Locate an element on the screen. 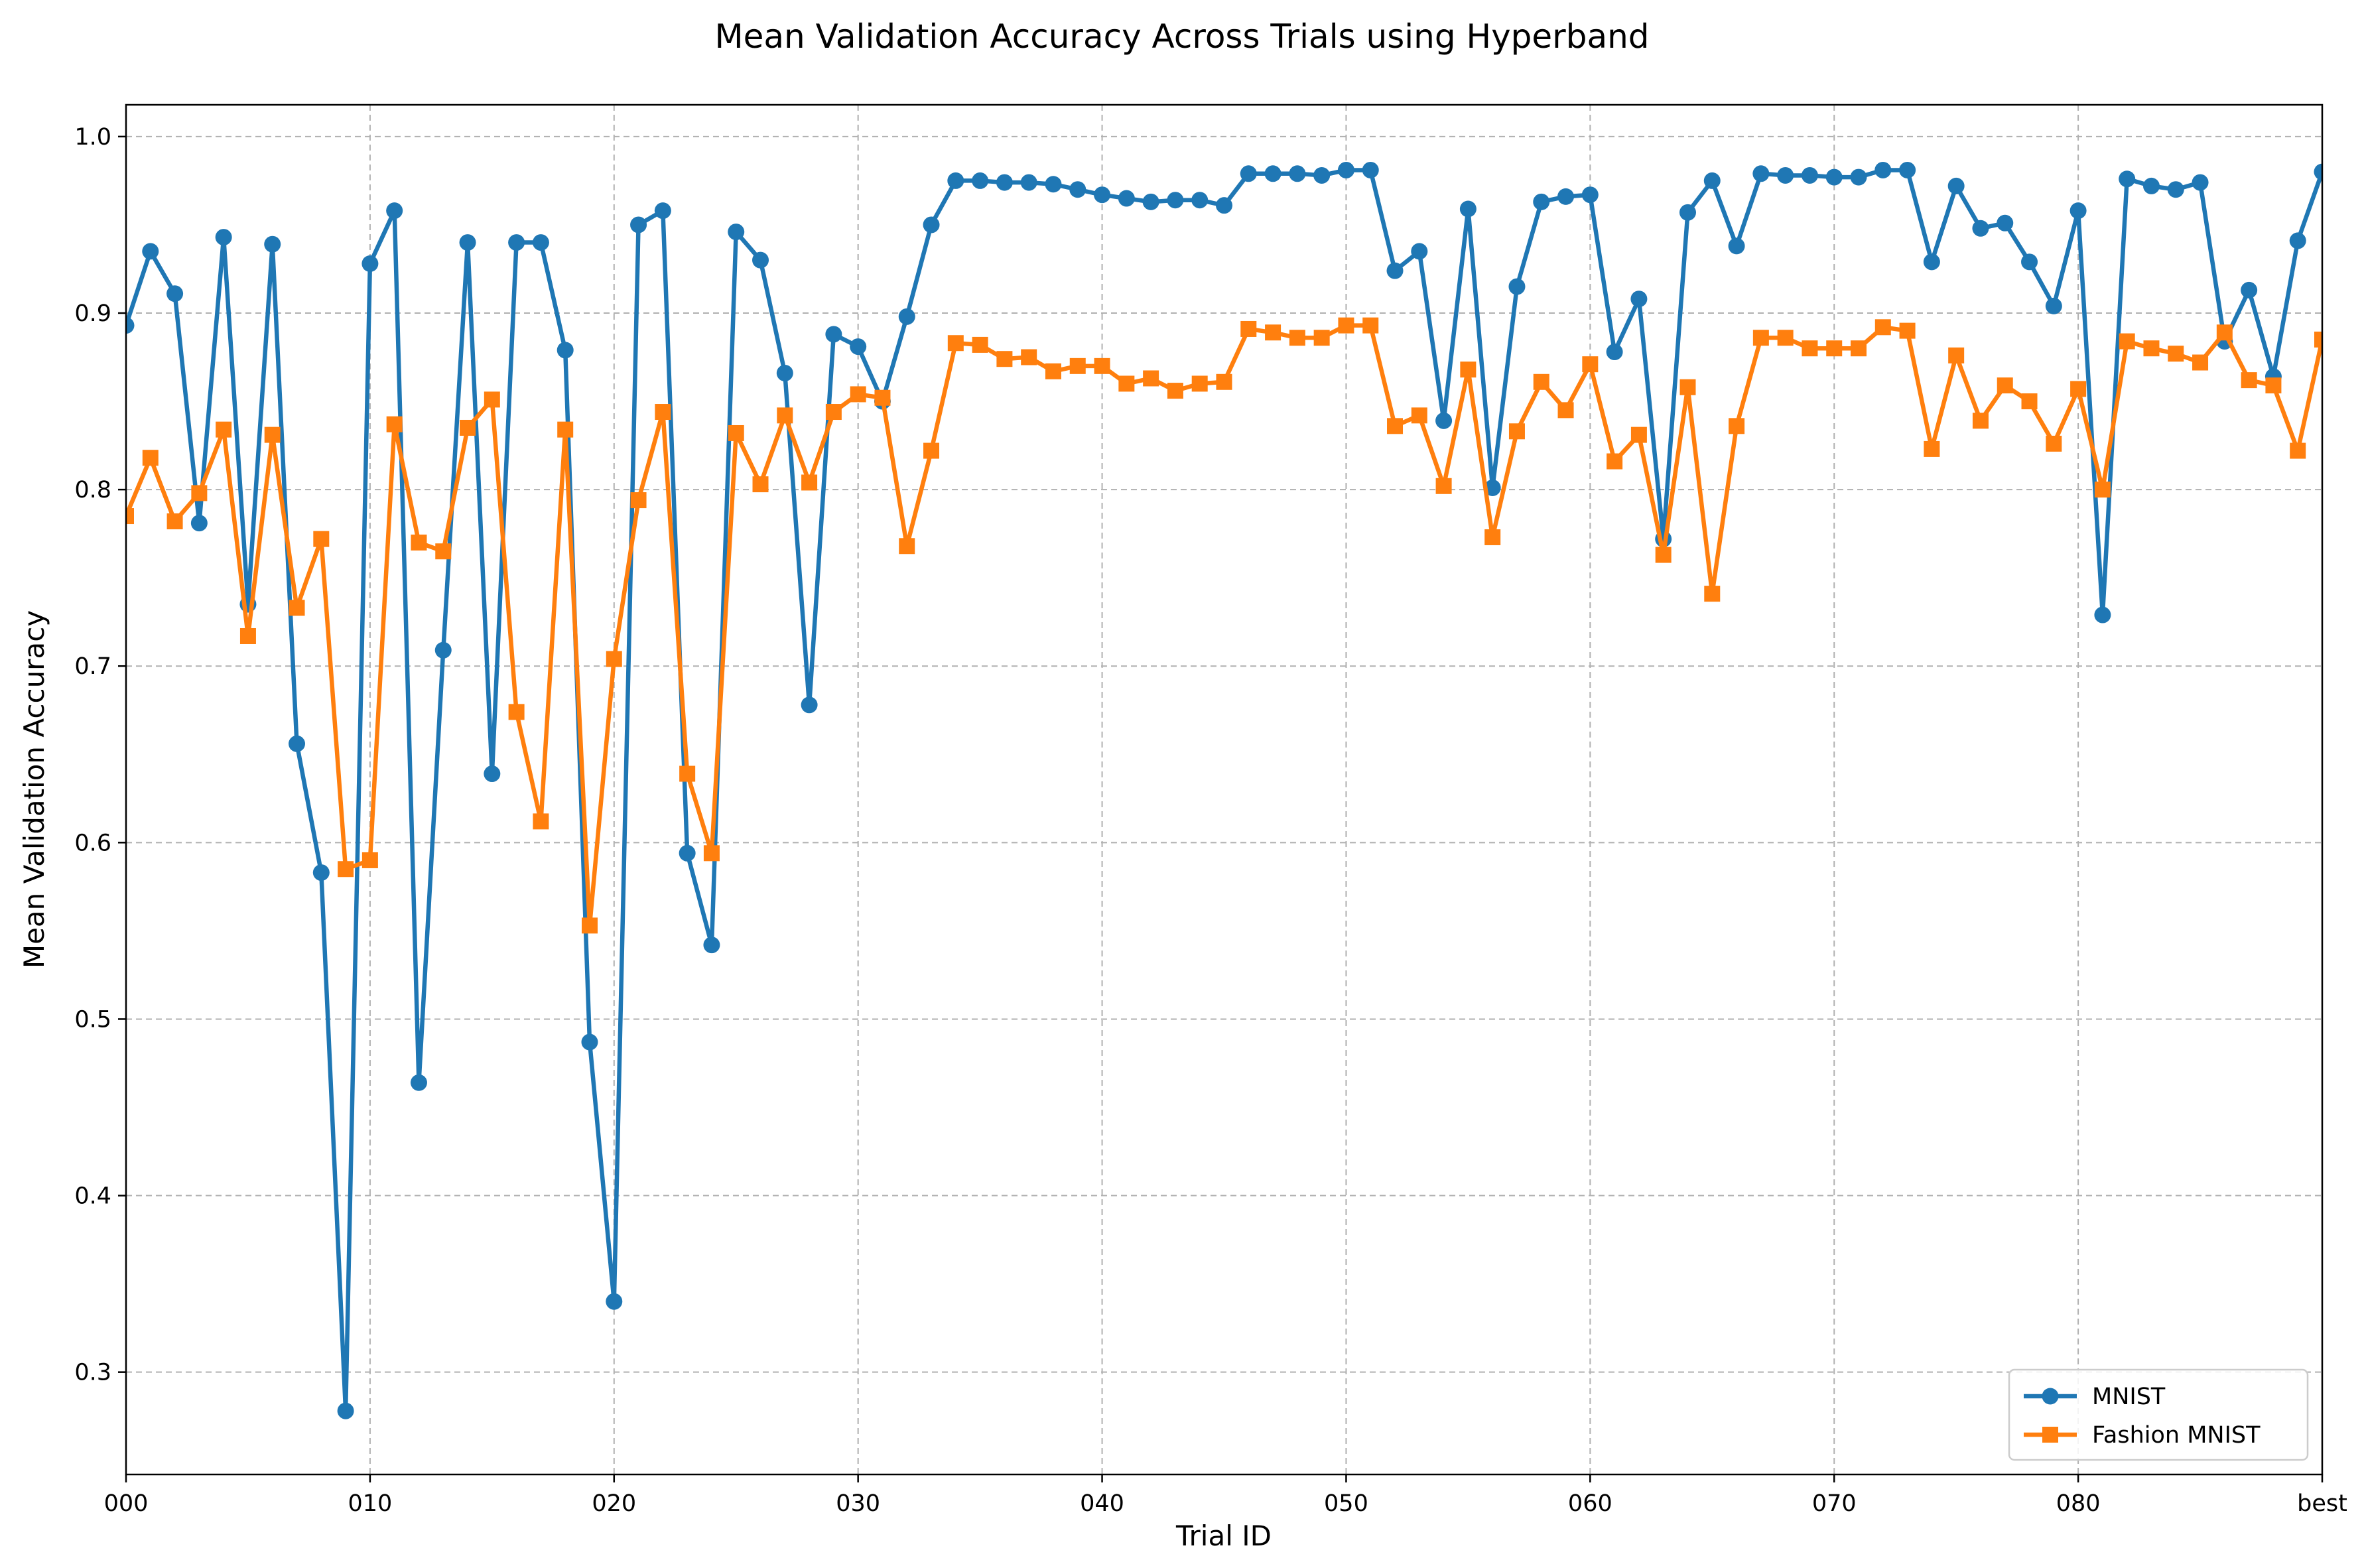 This screenshot has height=1568, width=2364. x-tick-label: 010 is located at coordinates (370, 1503).